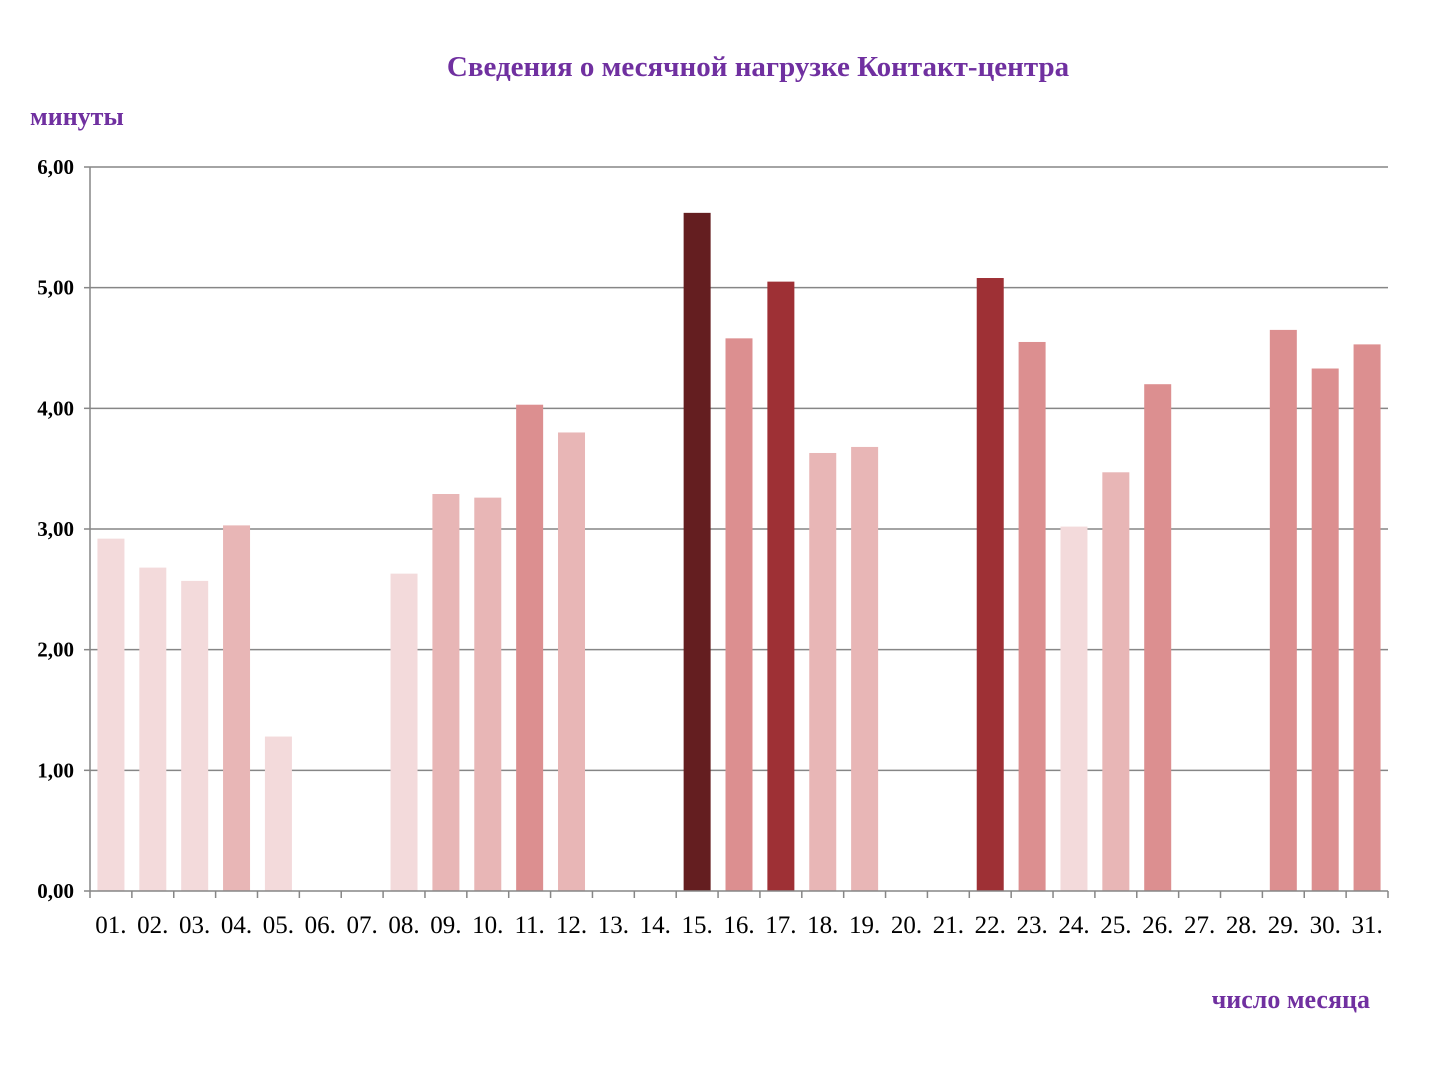 The height and width of the screenshot is (1085, 1436). I want to click on x-tick-label: 30., so click(1325, 925).